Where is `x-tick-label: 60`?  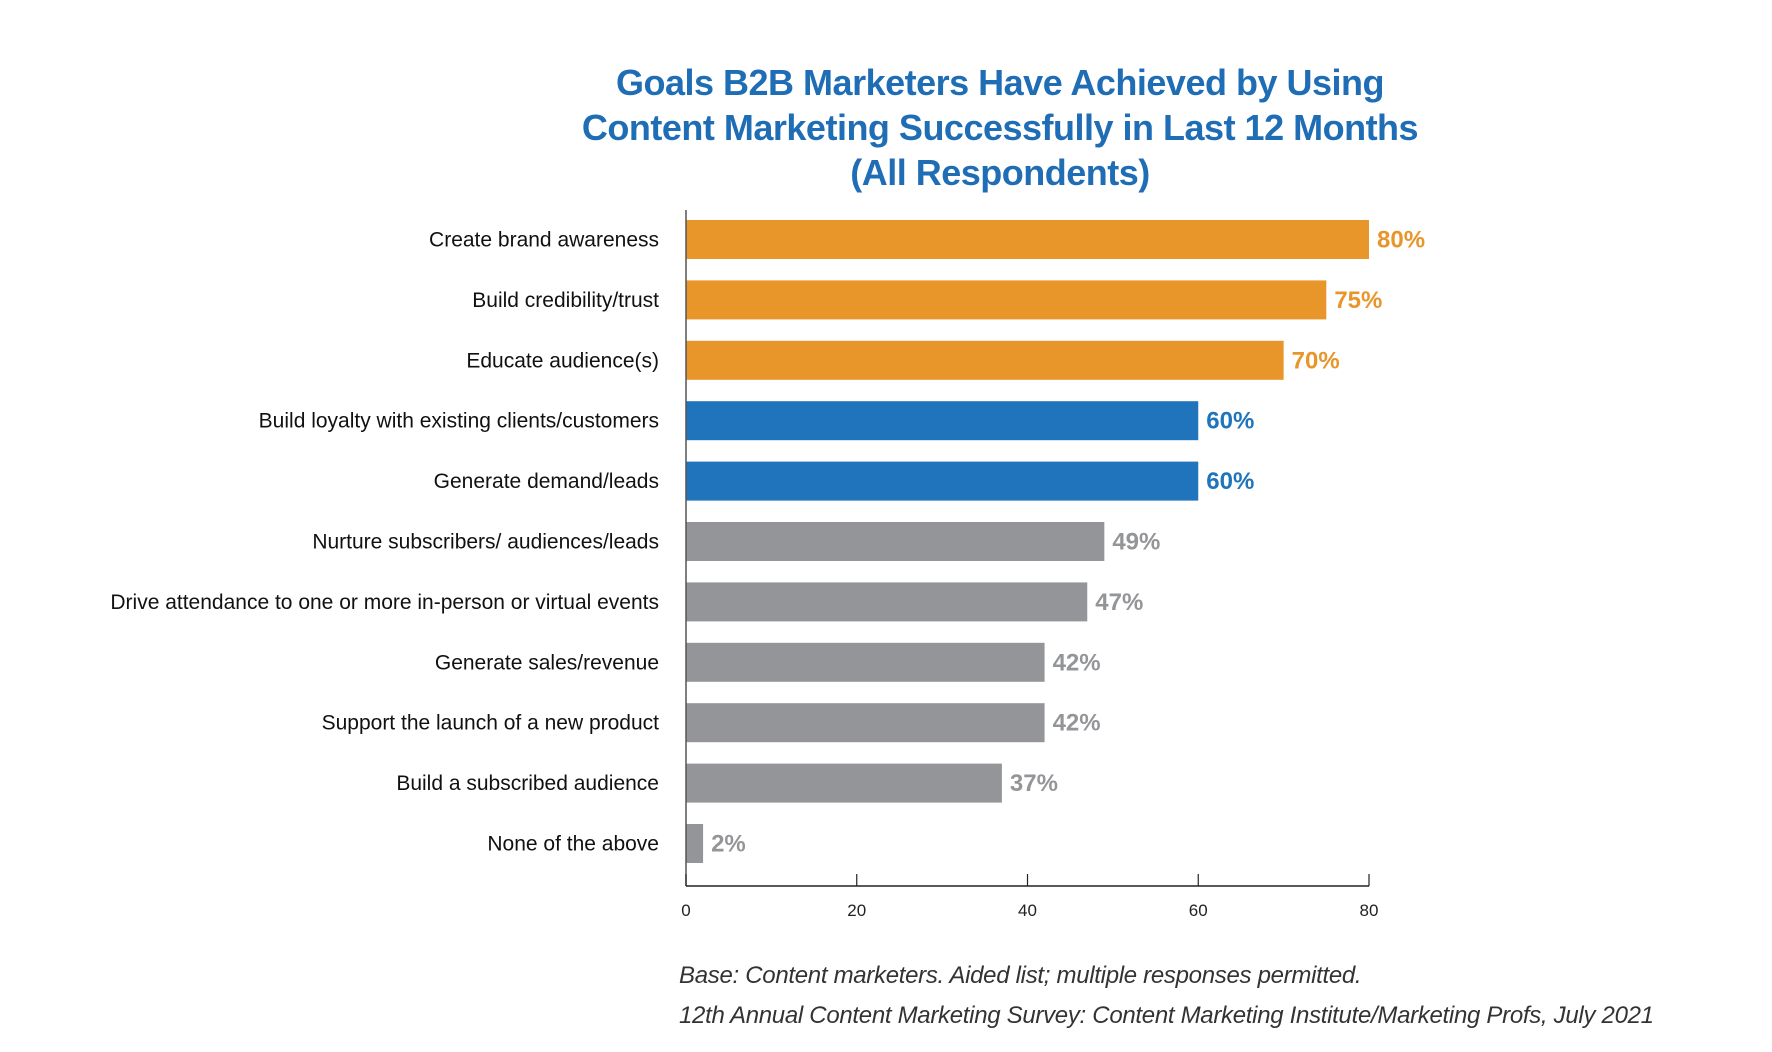
x-tick-label: 60 is located at coordinates (1198, 910).